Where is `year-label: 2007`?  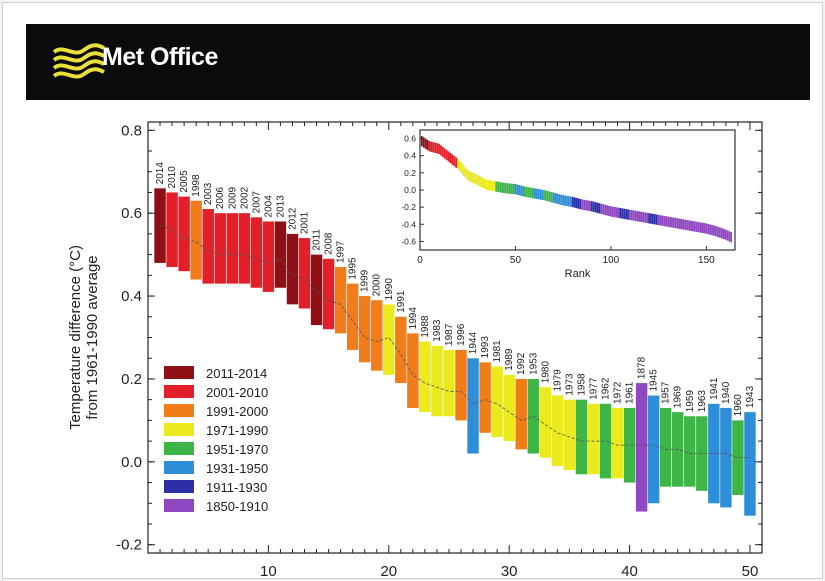 year-label: 2007 is located at coordinates (256, 202).